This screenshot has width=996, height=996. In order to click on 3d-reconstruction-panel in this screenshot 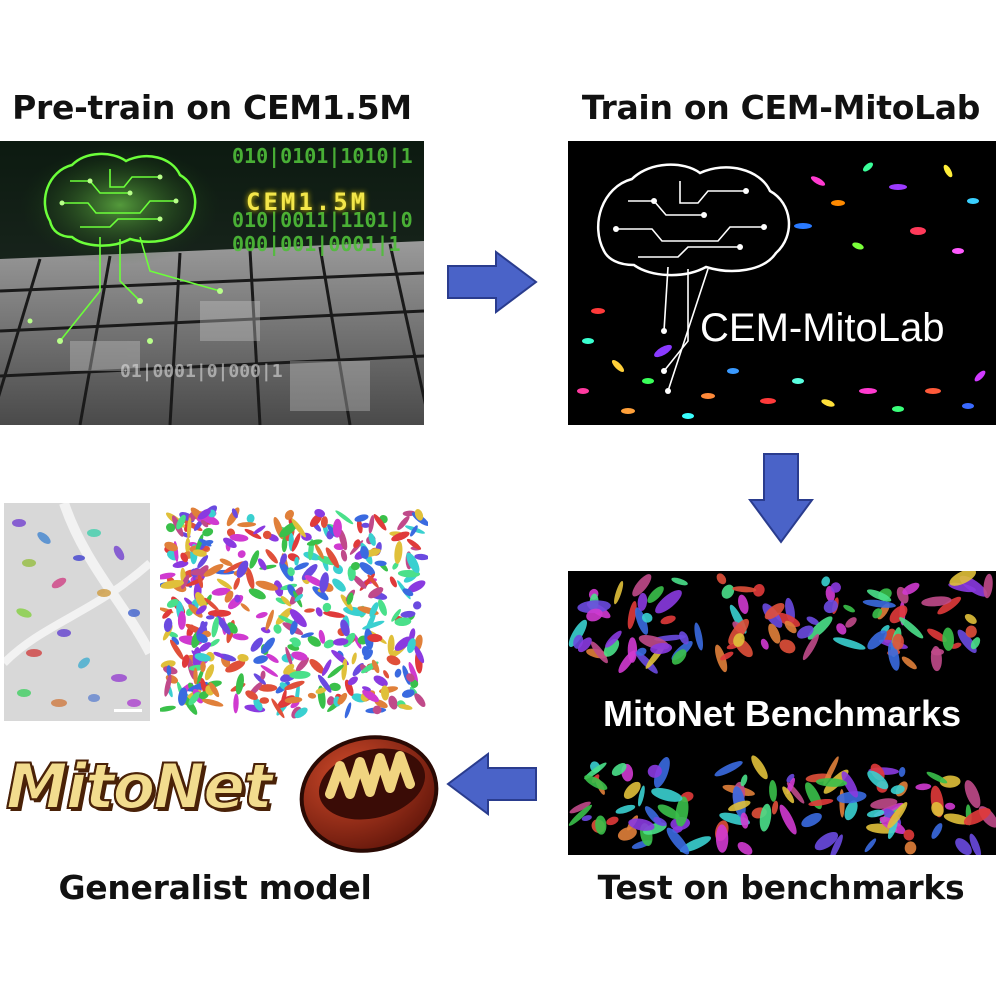, I will do `click(294, 613)`.